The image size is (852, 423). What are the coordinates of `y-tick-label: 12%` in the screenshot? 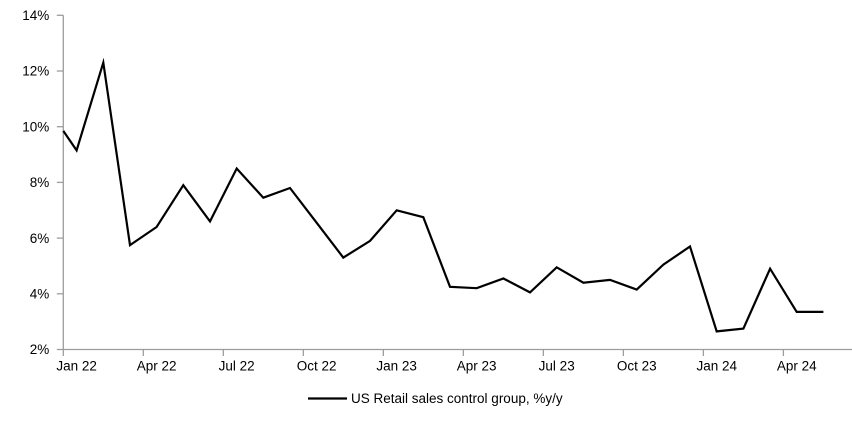 It's located at (35, 71).